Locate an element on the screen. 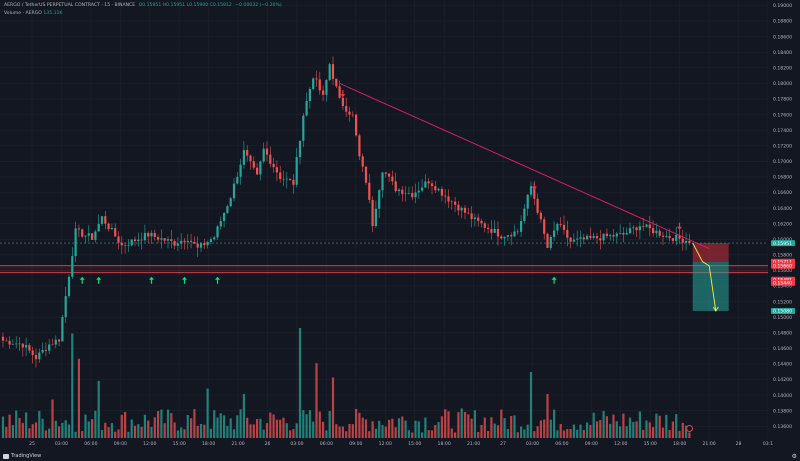 The image size is (800, 461). price-tick-label: 0.18400 is located at coordinates (782, 53).